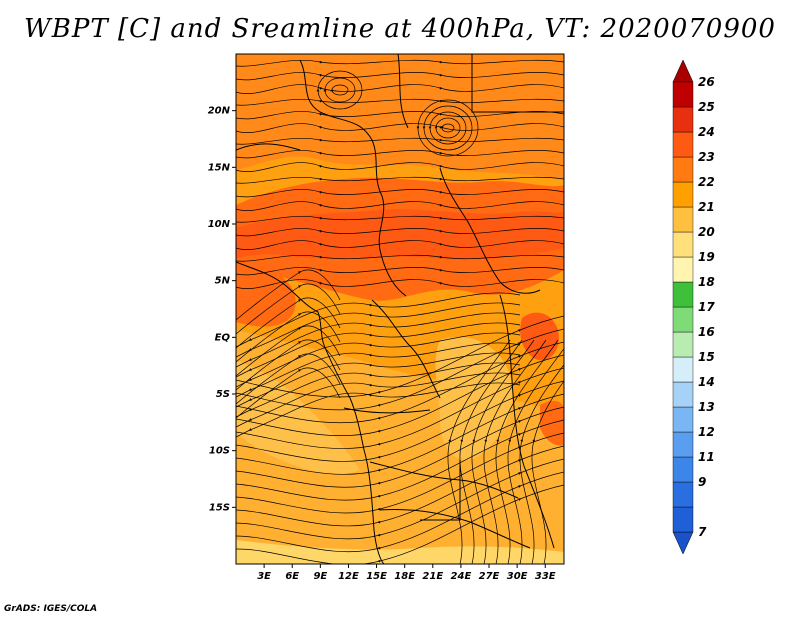 This screenshot has height=618, width=800. Describe the element at coordinates (706, 382) in the screenshot. I see `colorbar-label: 14` at that location.